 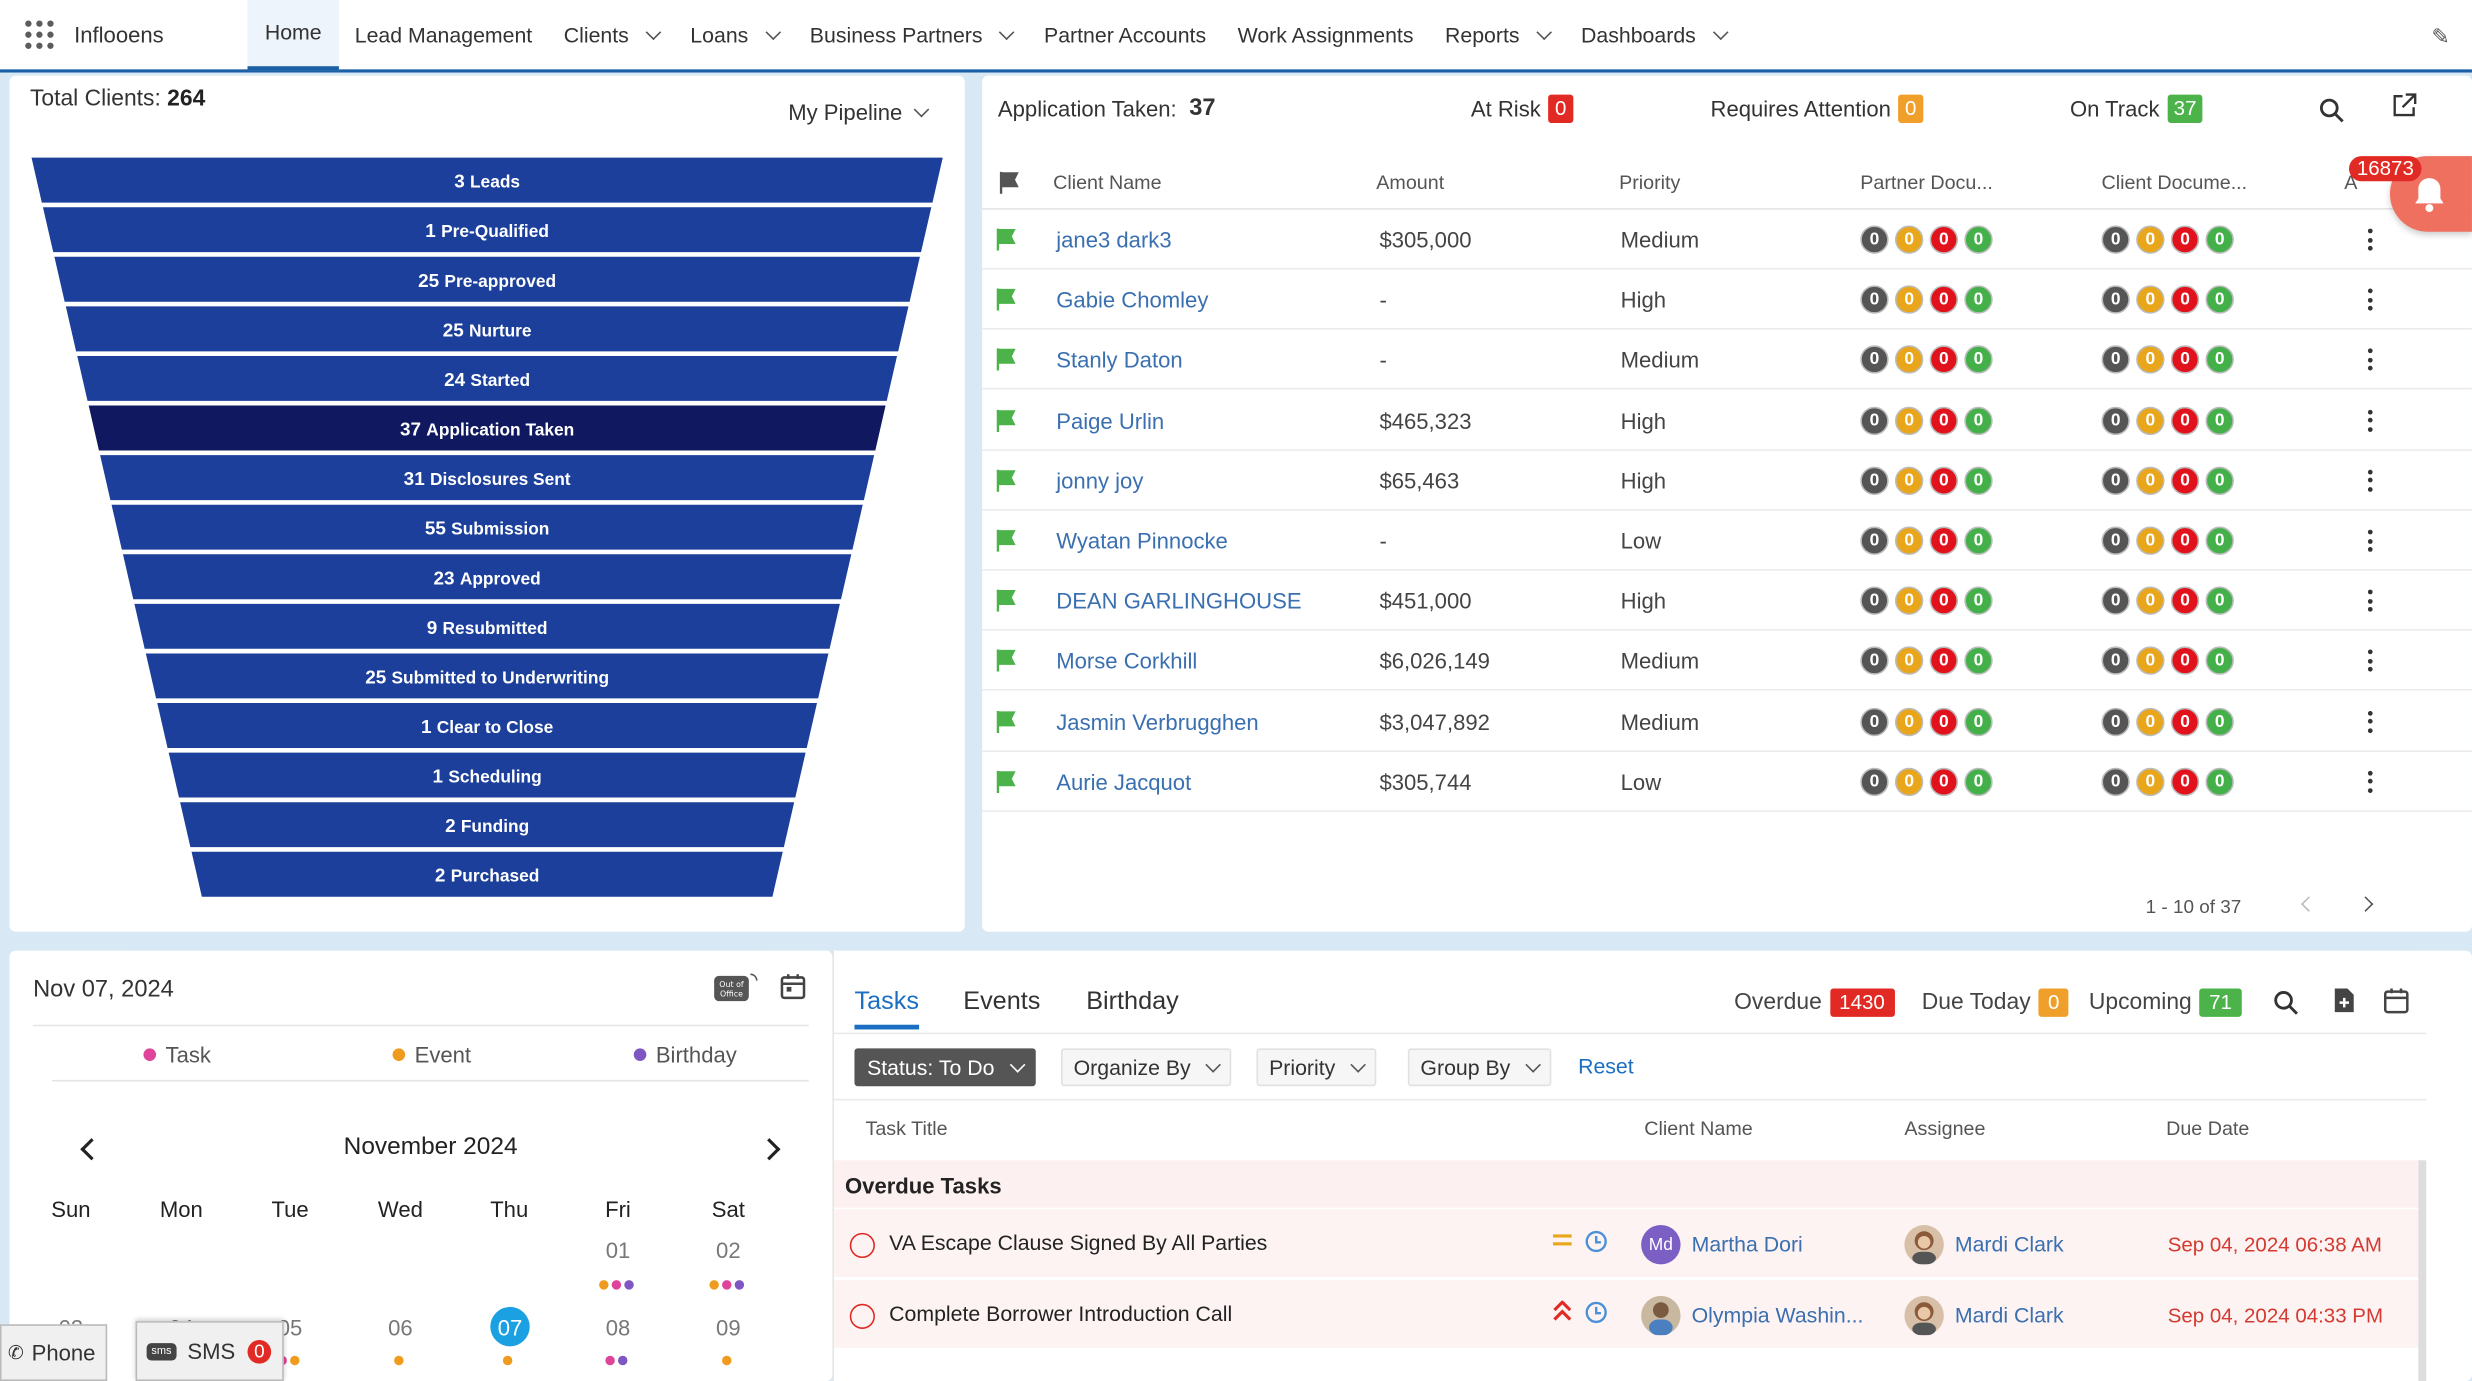 What do you see at coordinates (1132, 1002) in the screenshot?
I see `tab-birthday: Birthday` at bounding box center [1132, 1002].